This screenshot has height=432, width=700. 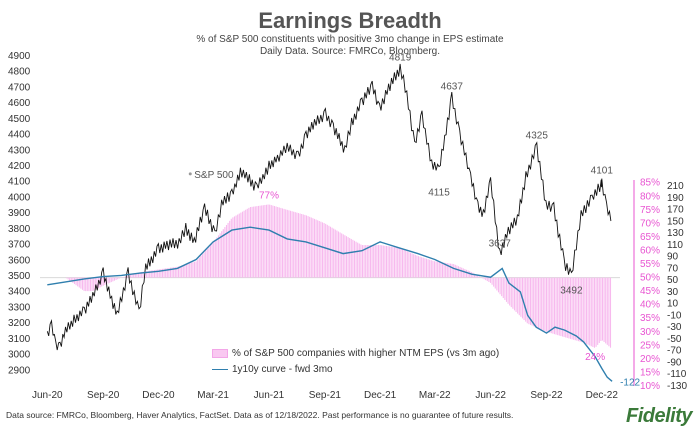 What do you see at coordinates (103, 395) in the screenshot?
I see `x-axis-tick-label: Sep-20` at bounding box center [103, 395].